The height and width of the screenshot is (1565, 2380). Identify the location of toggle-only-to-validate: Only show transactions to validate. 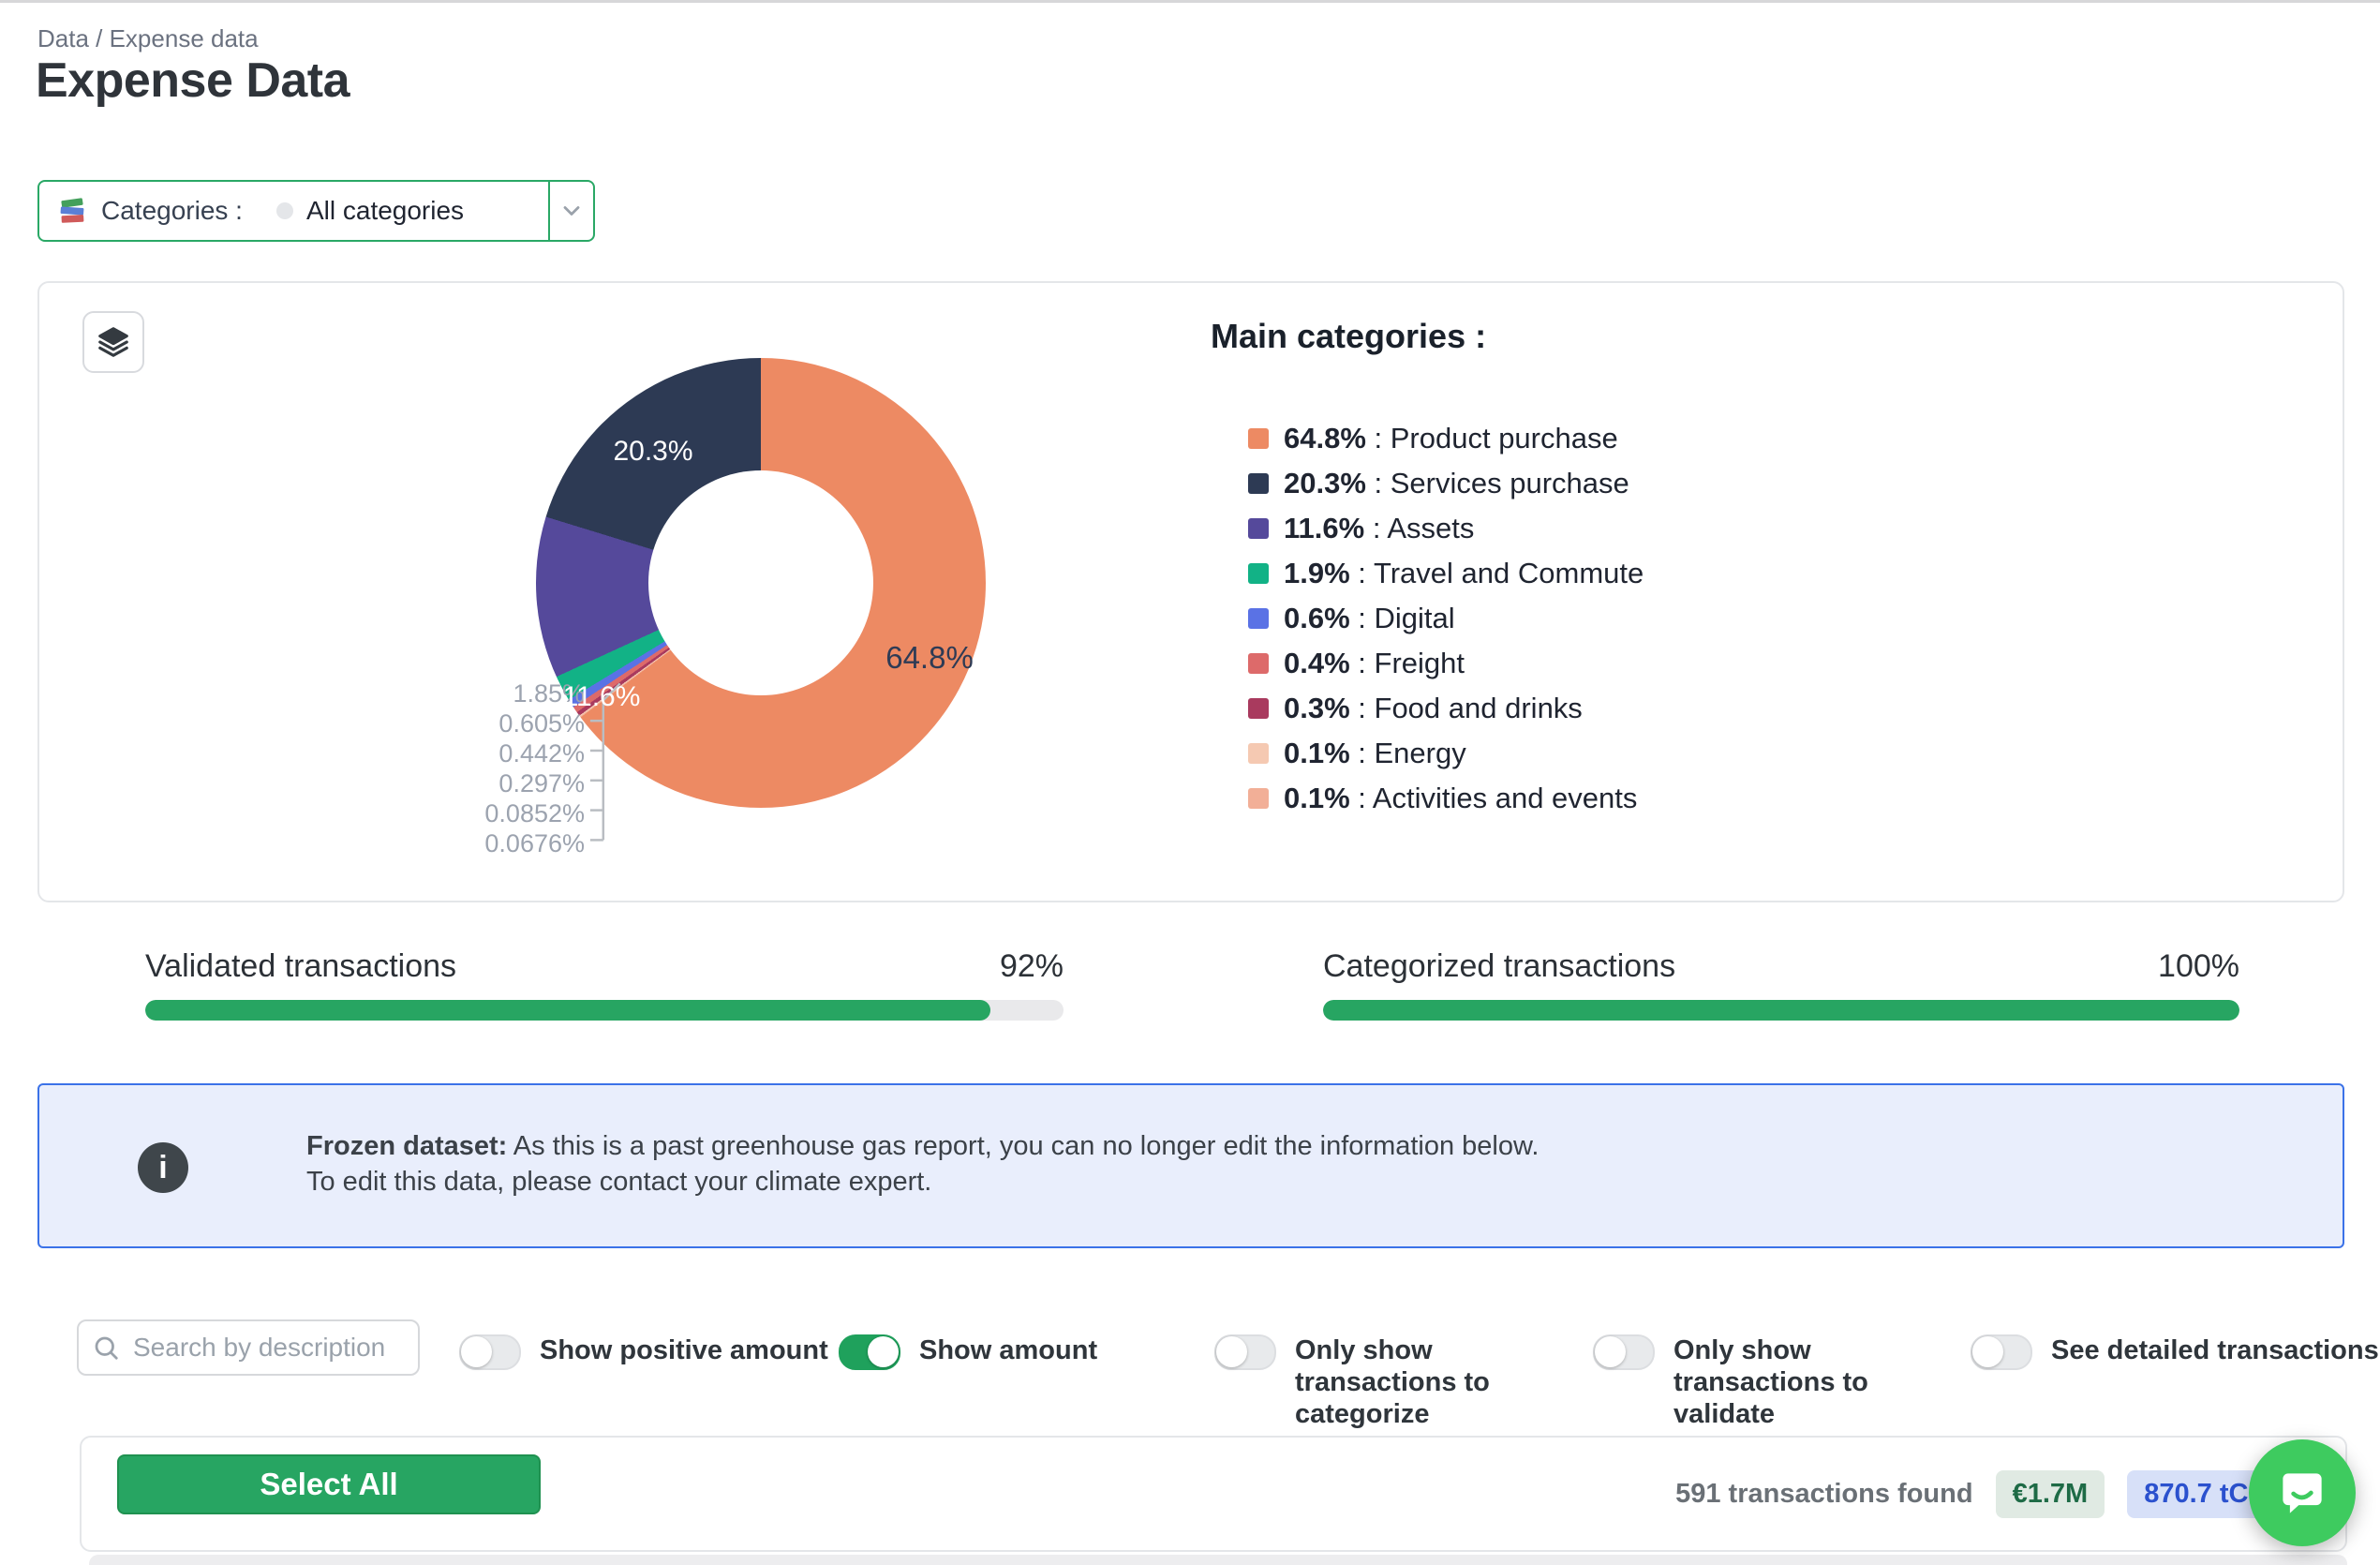
(1778, 1382).